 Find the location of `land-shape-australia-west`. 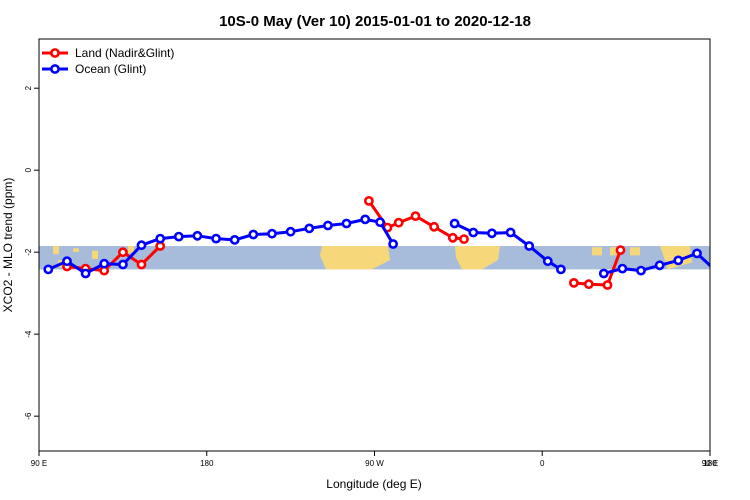

land-shape-australia-west is located at coordinates (56, 250).